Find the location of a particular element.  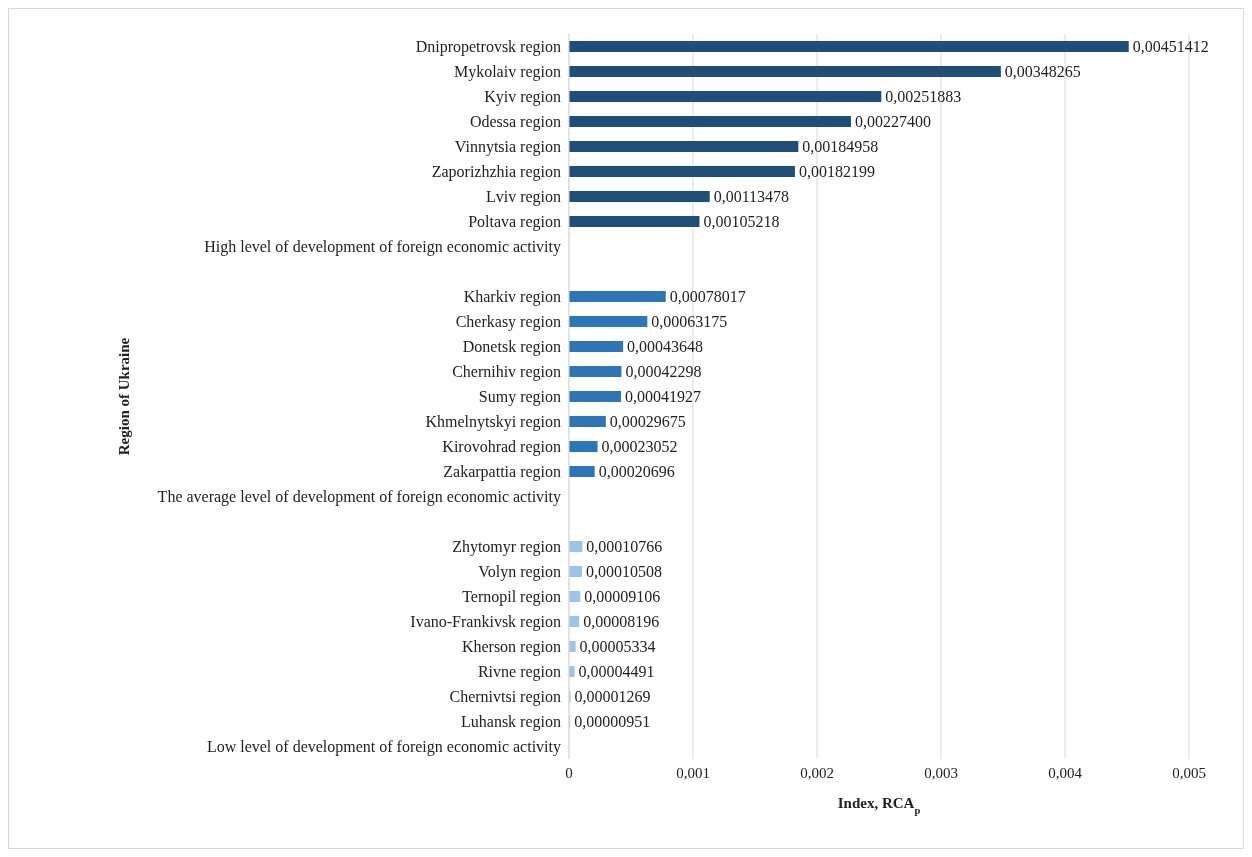

x-tick-label: 0,005 is located at coordinates (1189, 772).